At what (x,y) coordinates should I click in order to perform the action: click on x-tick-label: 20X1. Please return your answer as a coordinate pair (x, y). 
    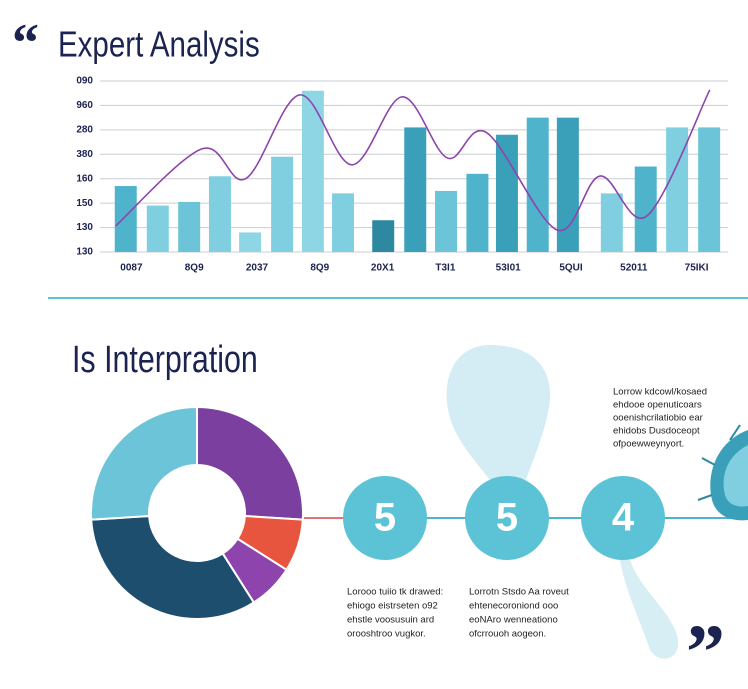
    Looking at the image, I should click on (383, 268).